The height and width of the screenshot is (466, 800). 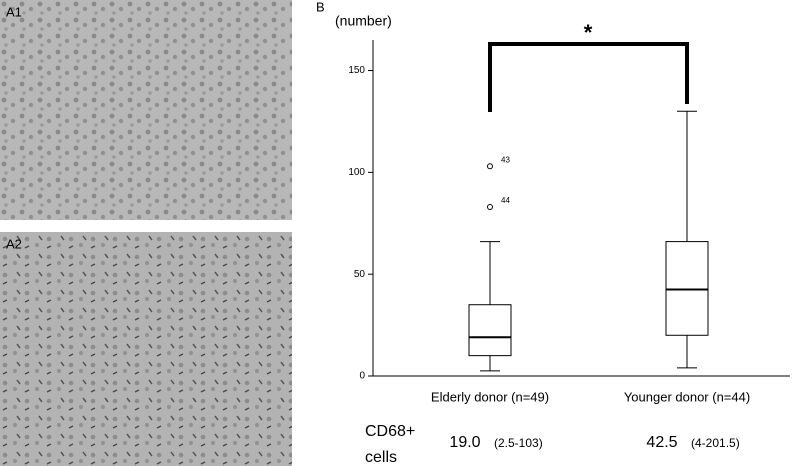 What do you see at coordinates (588, 32) in the screenshot?
I see `annotation: *` at bounding box center [588, 32].